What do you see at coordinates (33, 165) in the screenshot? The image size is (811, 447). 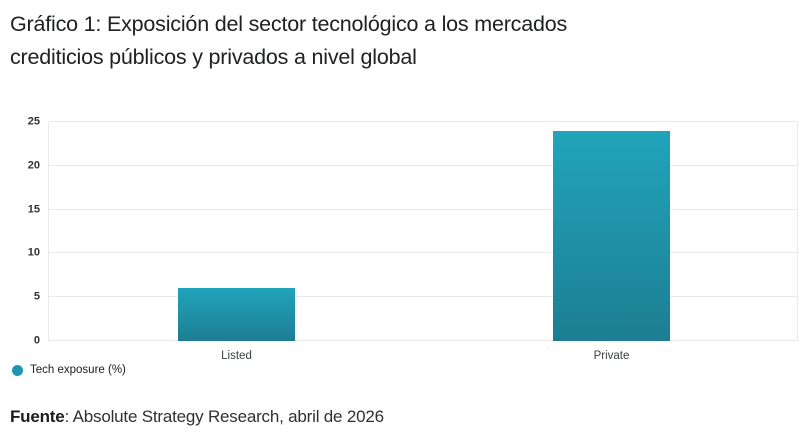 I see `y-tick-label: 20` at bounding box center [33, 165].